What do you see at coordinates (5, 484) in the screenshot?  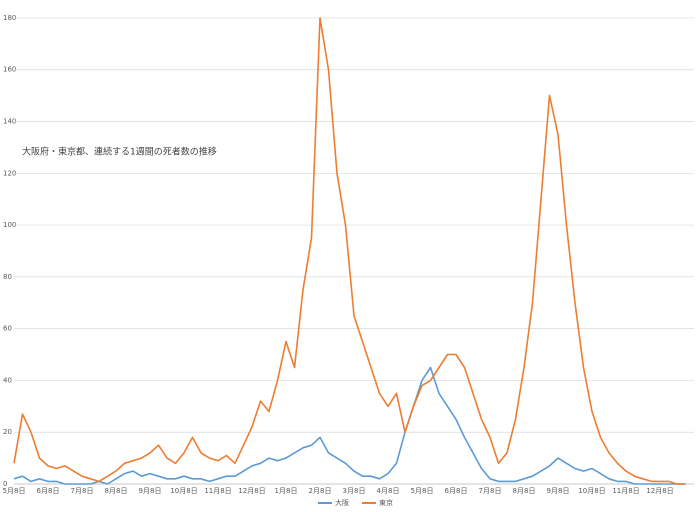 I see `y-tick-label: 0` at bounding box center [5, 484].